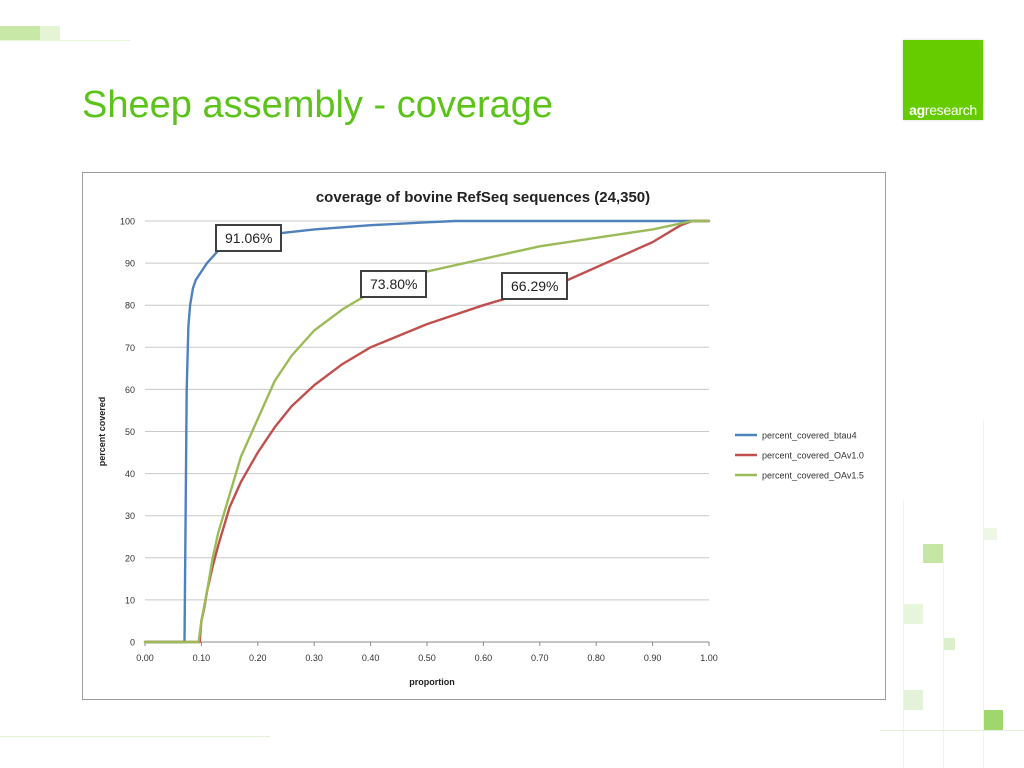 The image size is (1024, 768). Describe the element at coordinates (127, 222) in the screenshot. I see `y-tick-label: 100` at that location.